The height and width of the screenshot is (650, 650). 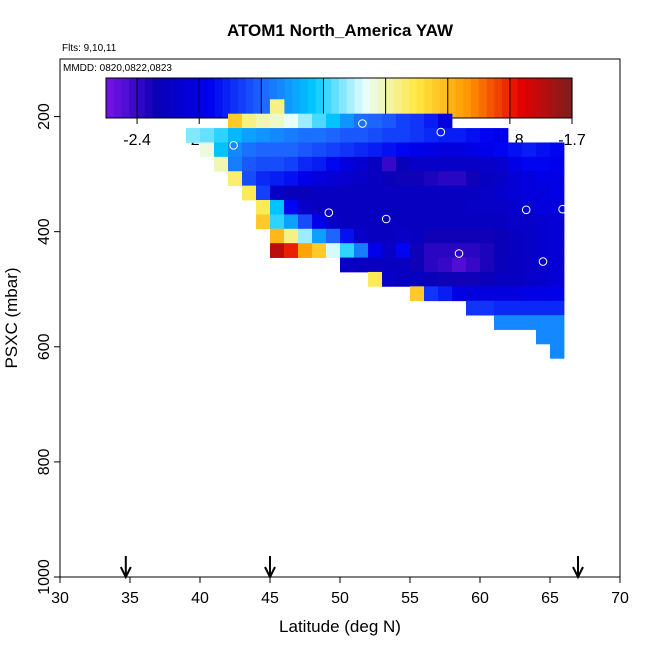 What do you see at coordinates (340, 592) in the screenshot?
I see `x-axis: 30 35 40 45 50 55 60 65 70` at bounding box center [340, 592].